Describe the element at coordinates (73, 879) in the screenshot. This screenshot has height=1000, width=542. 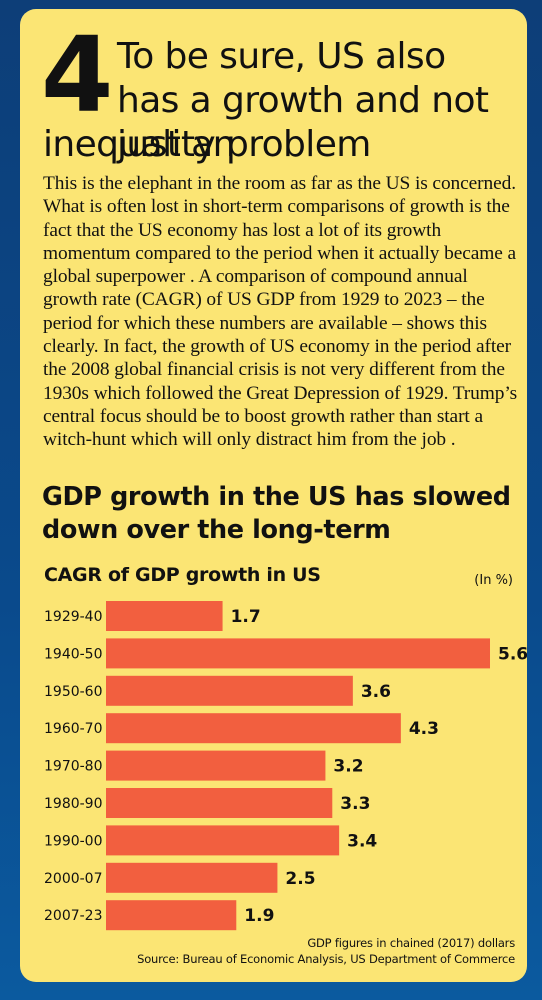
I see `category-label: 2000-07` at that location.